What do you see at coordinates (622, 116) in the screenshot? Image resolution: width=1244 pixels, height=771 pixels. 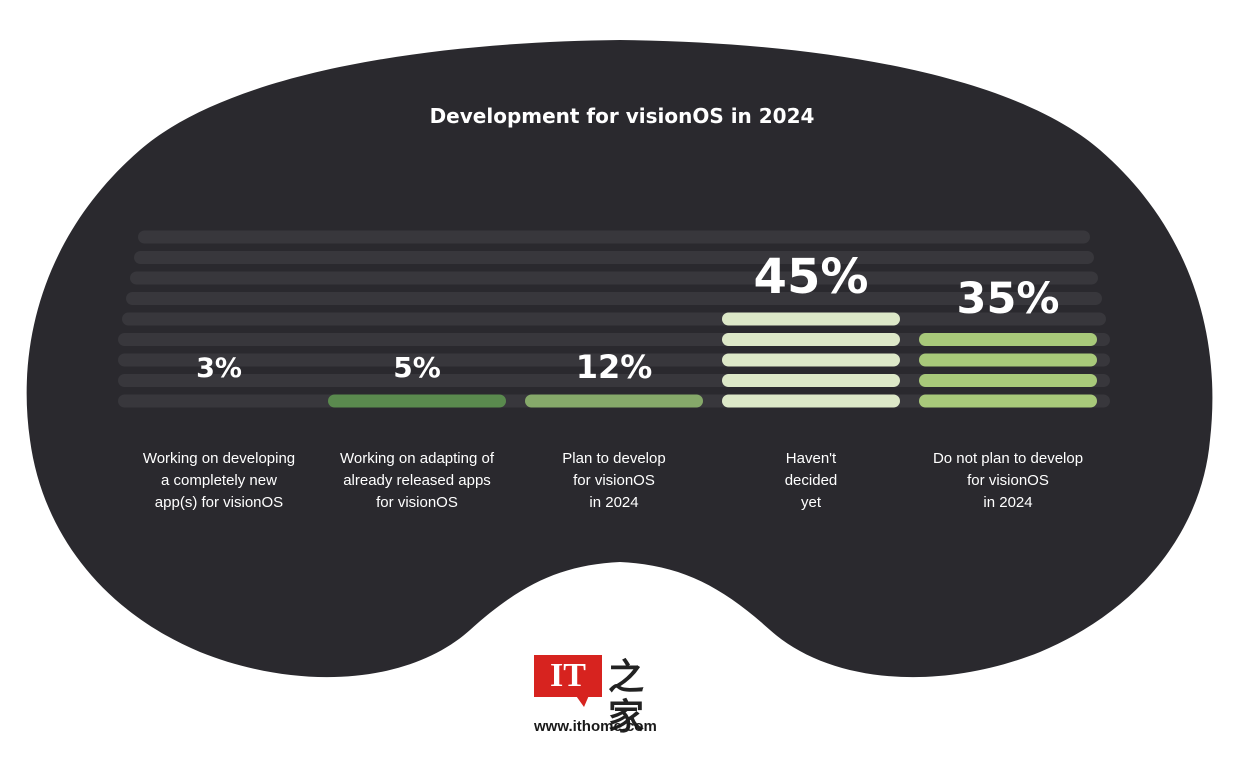 I see `chart-title: Development for visionOS in 2024` at bounding box center [622, 116].